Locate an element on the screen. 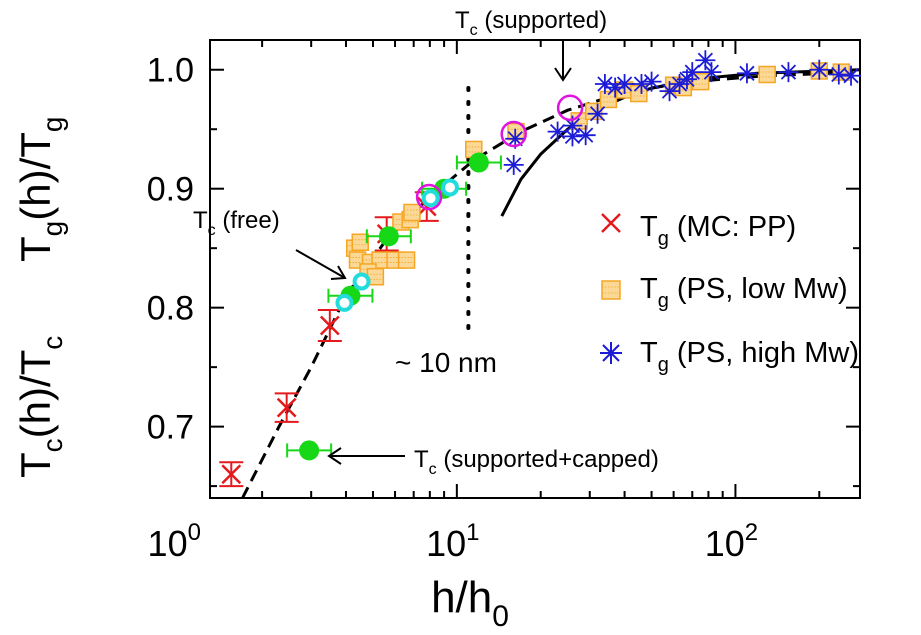  legend-marker-mc-pp is located at coordinates (611, 223).